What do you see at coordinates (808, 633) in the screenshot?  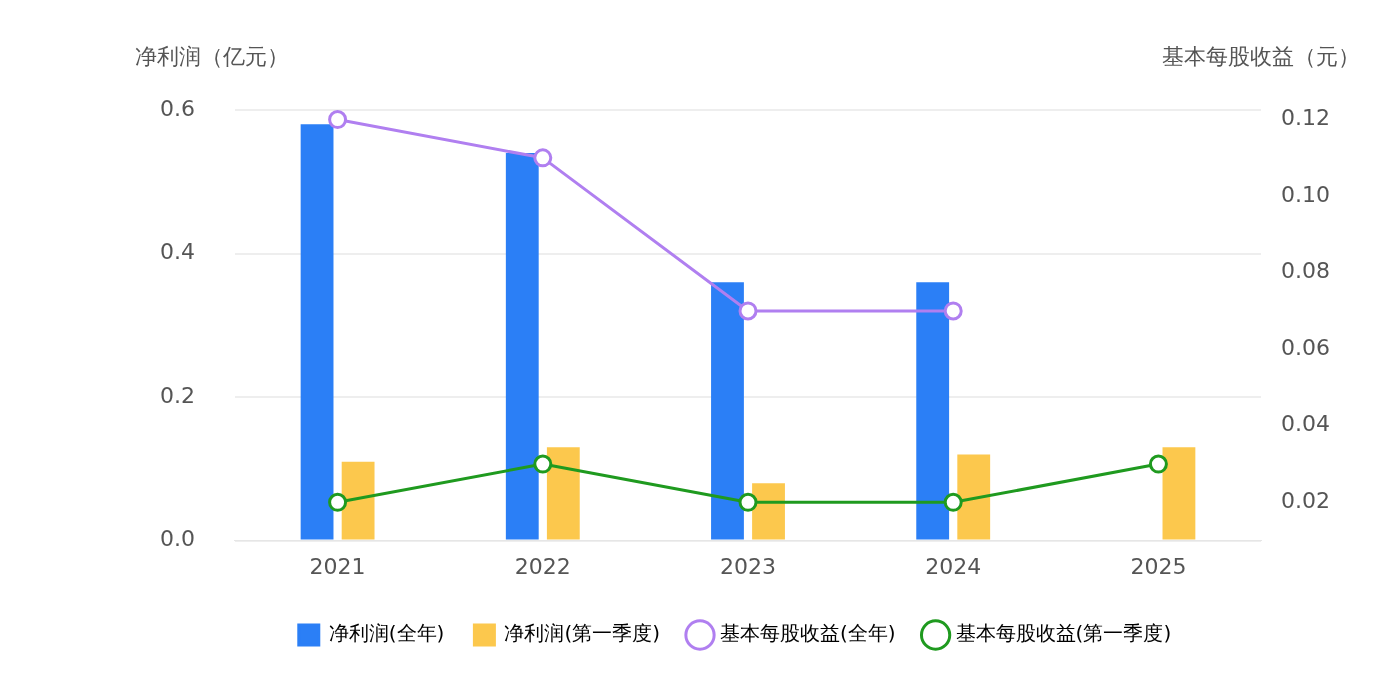 I see `legend-label: 基本每股收益(全年)` at bounding box center [808, 633].